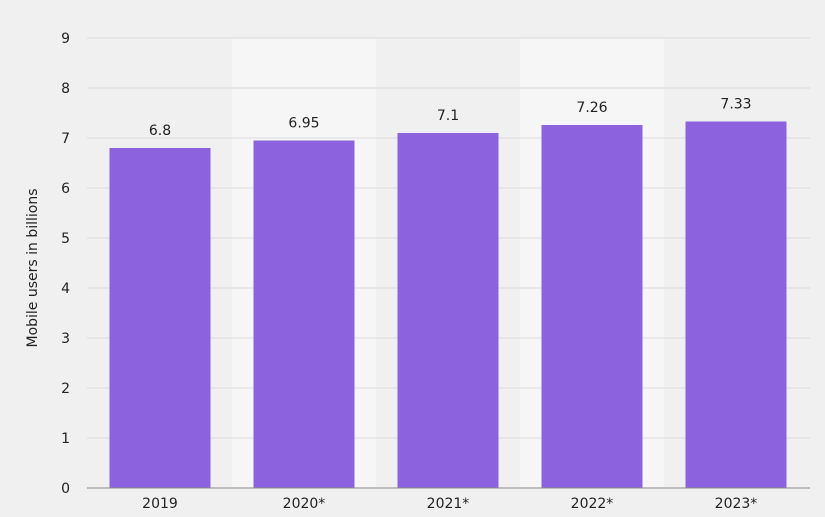 This screenshot has height=517, width=825. What do you see at coordinates (65, 389) in the screenshot?
I see `y-tick-label: 2` at bounding box center [65, 389].